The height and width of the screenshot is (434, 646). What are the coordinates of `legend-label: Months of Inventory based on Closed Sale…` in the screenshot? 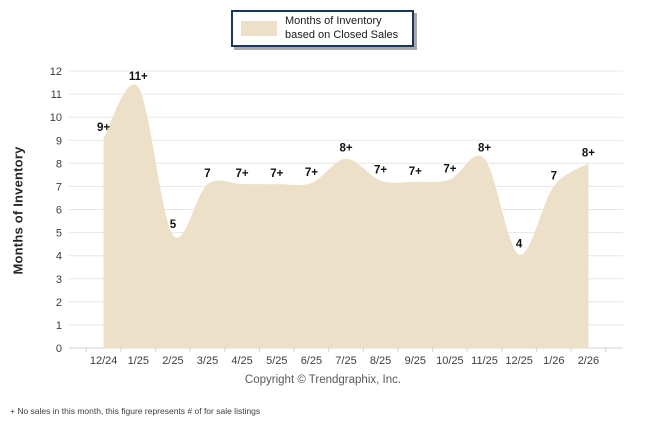 It's located at (342, 27).